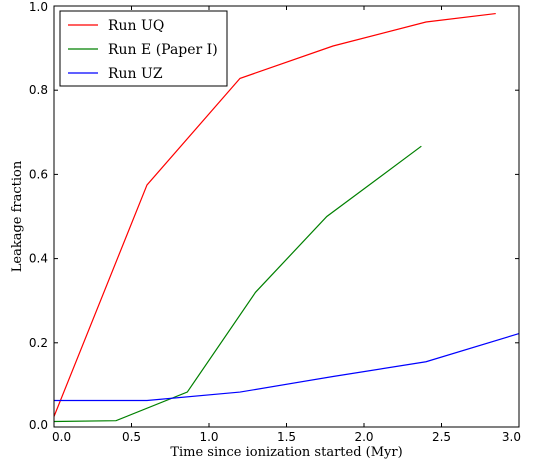 The height and width of the screenshot is (466, 539). I want to click on x-tick-label: 0.0, so click(61, 437).